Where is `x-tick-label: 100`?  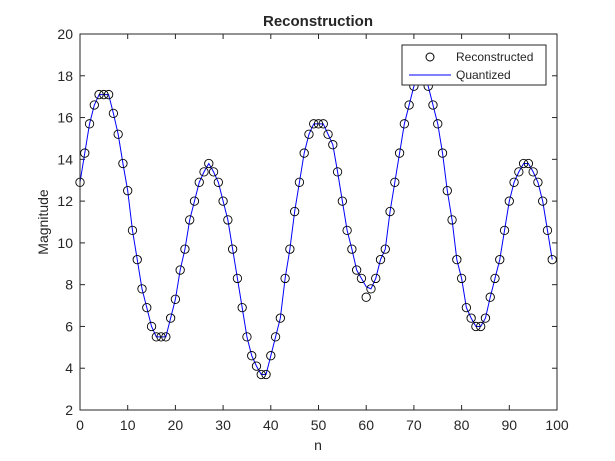
x-tick-label: 100 is located at coordinates (557, 425).